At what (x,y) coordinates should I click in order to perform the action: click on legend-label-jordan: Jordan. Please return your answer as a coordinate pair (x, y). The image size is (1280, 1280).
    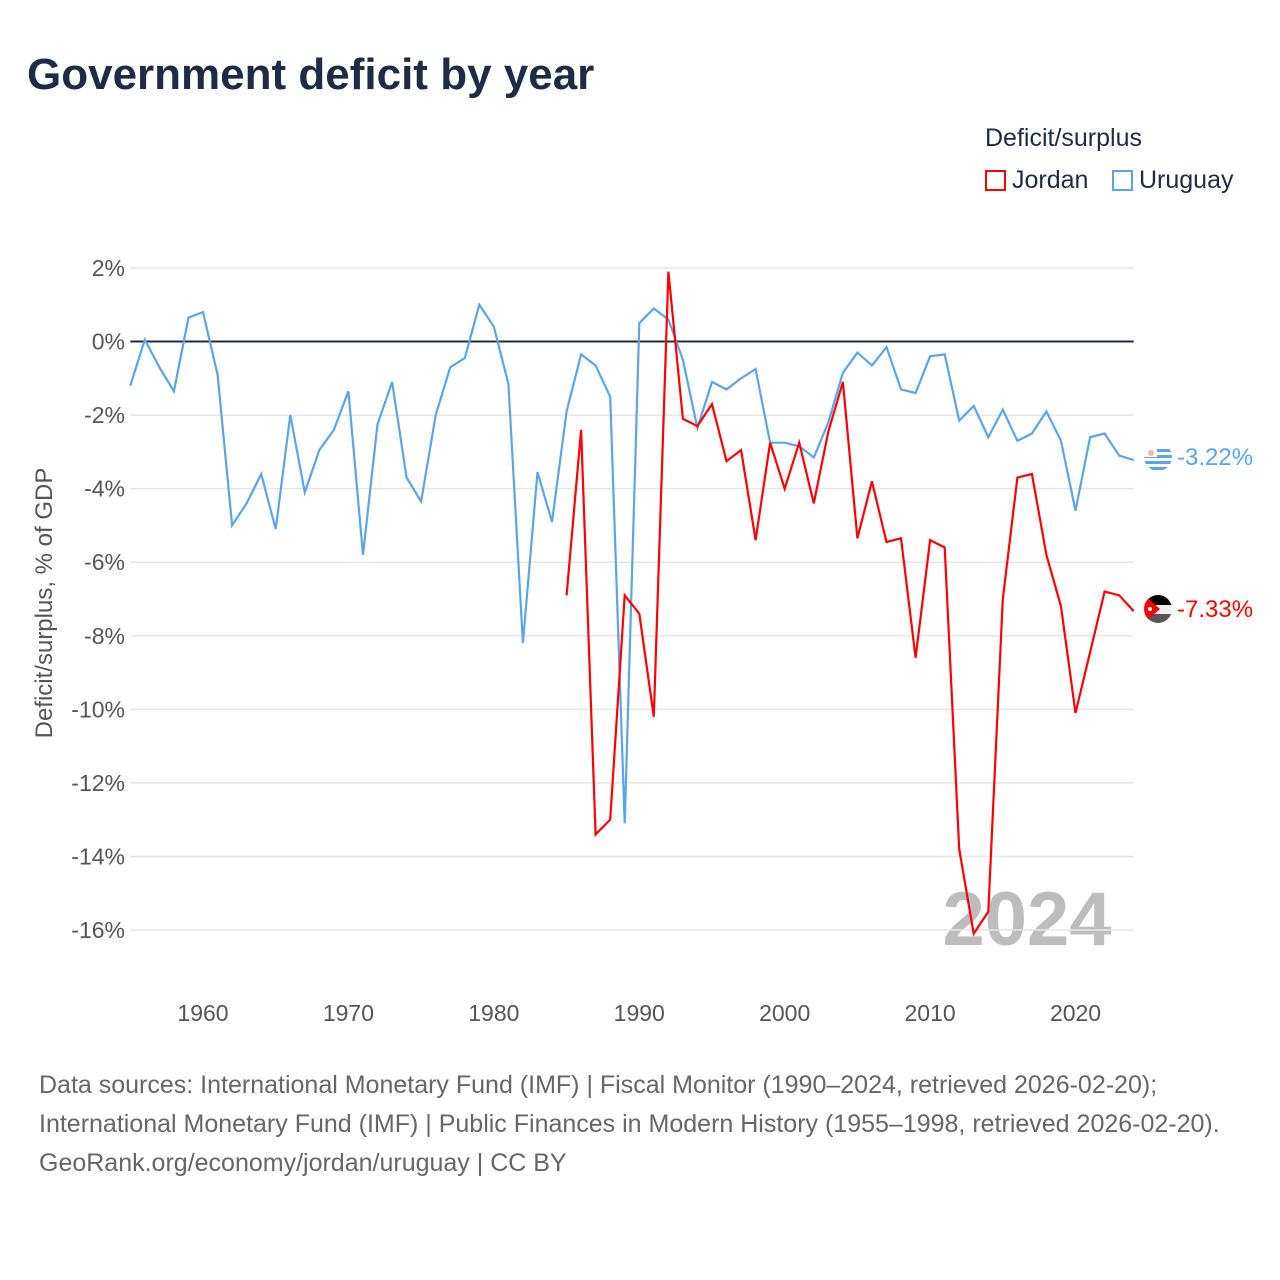
    Looking at the image, I should click on (1050, 180).